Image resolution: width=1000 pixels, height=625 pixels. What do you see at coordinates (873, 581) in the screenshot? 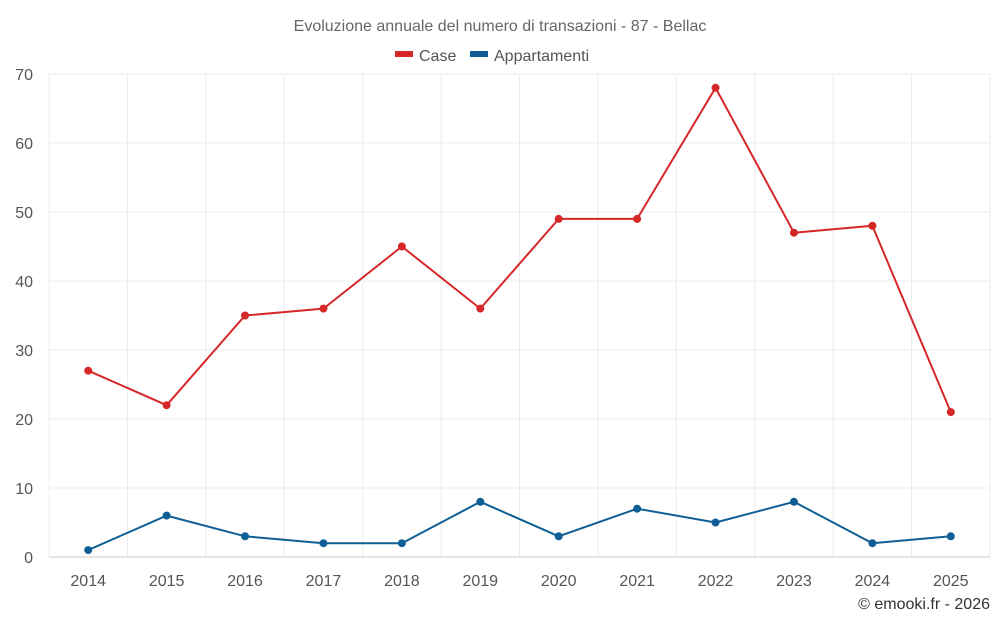
I see `x-tick-label: 2024` at bounding box center [873, 581].